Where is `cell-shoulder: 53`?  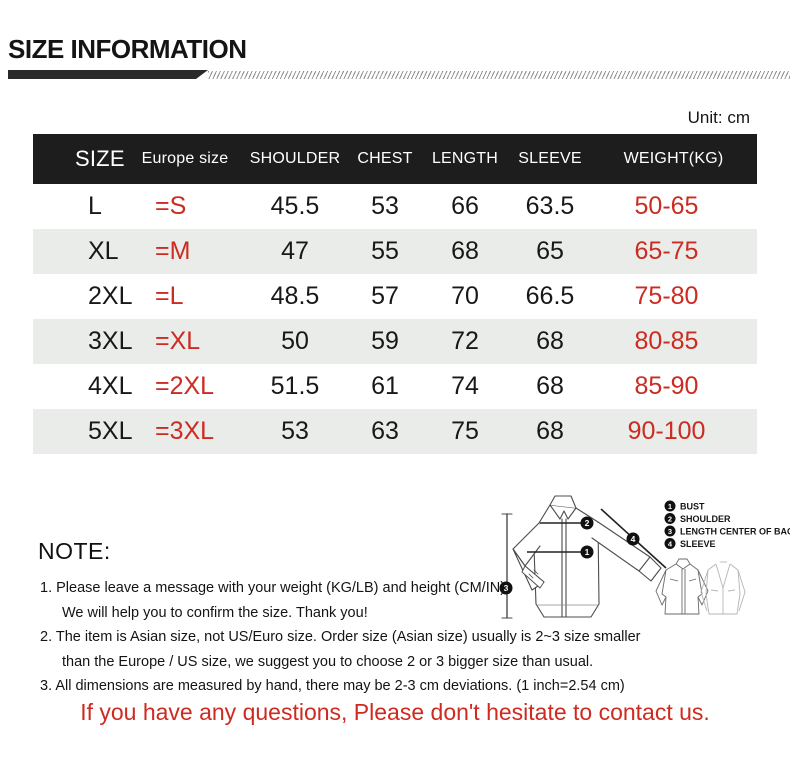 cell-shoulder: 53 is located at coordinates (295, 431).